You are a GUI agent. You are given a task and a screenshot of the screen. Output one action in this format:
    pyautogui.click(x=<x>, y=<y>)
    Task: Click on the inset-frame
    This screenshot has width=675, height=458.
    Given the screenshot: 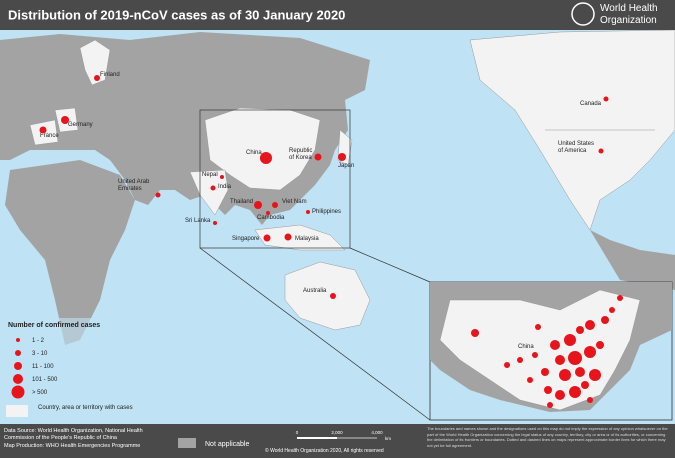 What is the action you would take?
    pyautogui.click(x=275, y=179)
    